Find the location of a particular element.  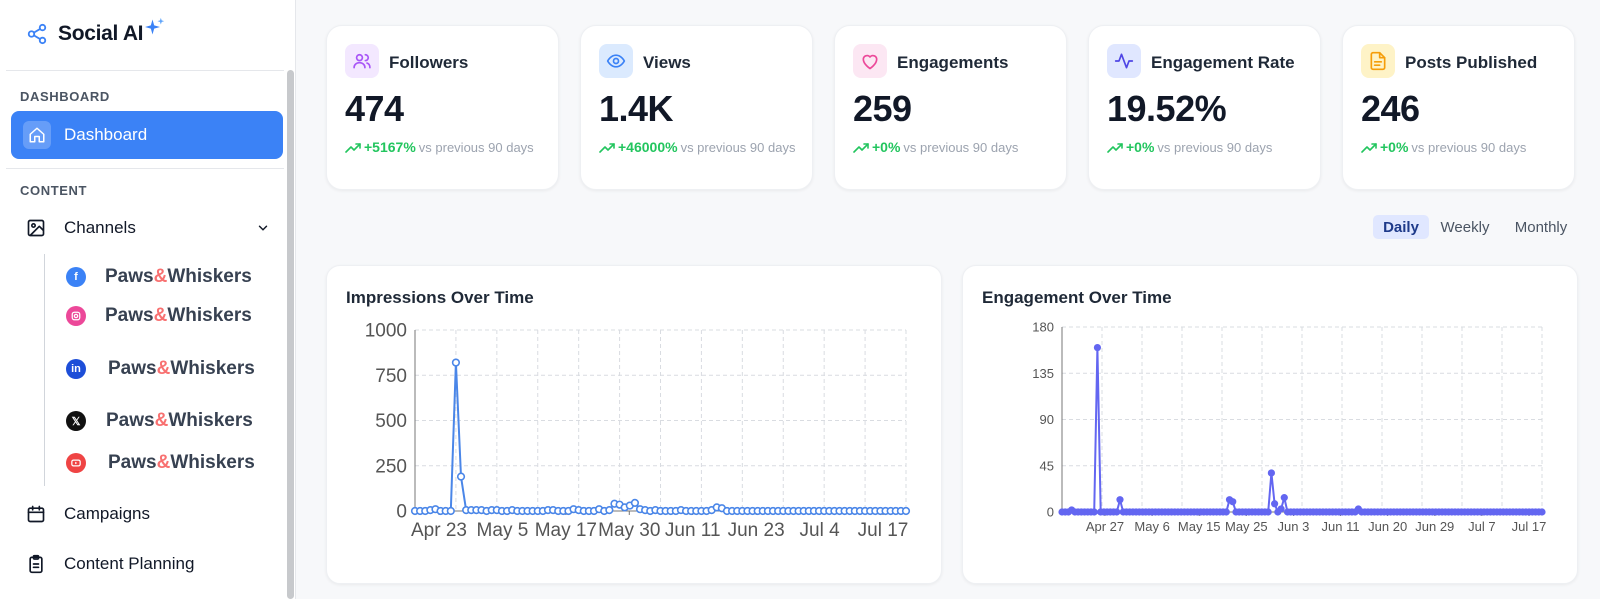

stat-value: 1.4K is located at coordinates (636, 108).